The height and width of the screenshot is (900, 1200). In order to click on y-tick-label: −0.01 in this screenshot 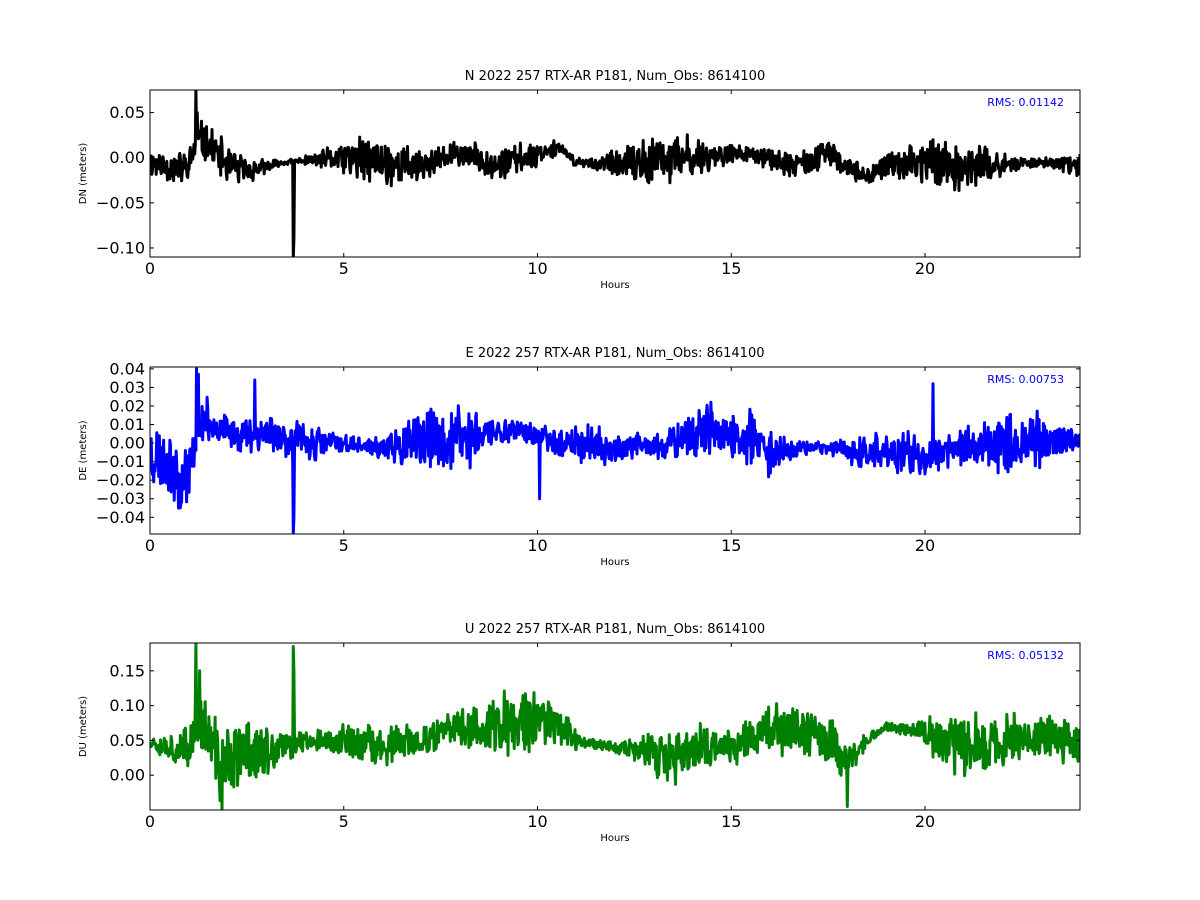, I will do `click(120, 461)`.